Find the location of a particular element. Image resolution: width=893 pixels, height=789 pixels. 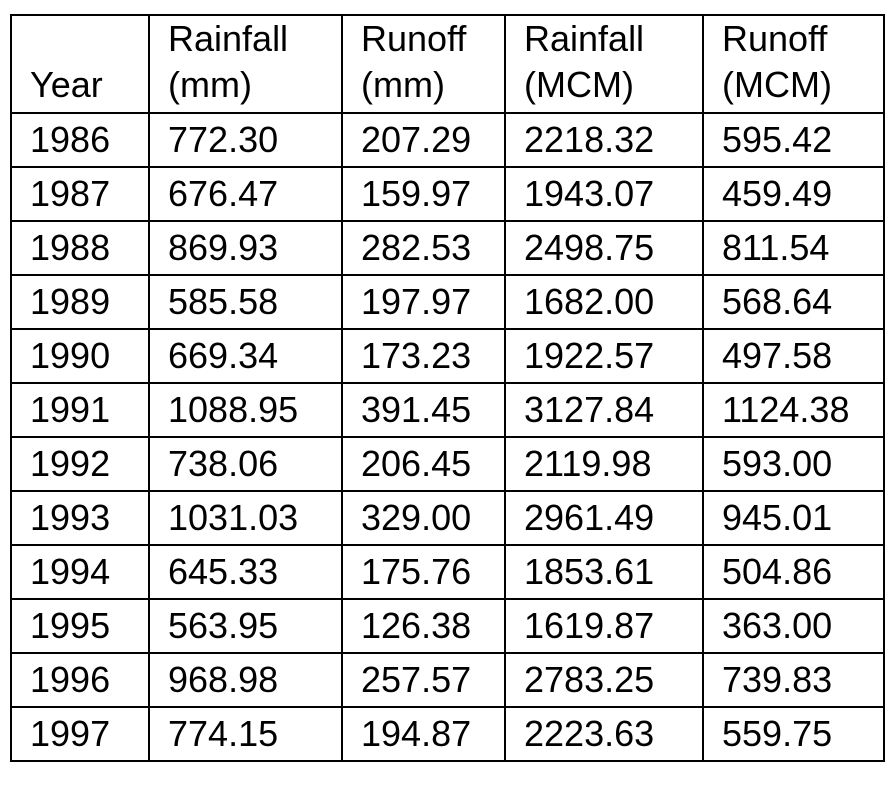

runoff-mm-cell: 159.97 is located at coordinates (423, 194).